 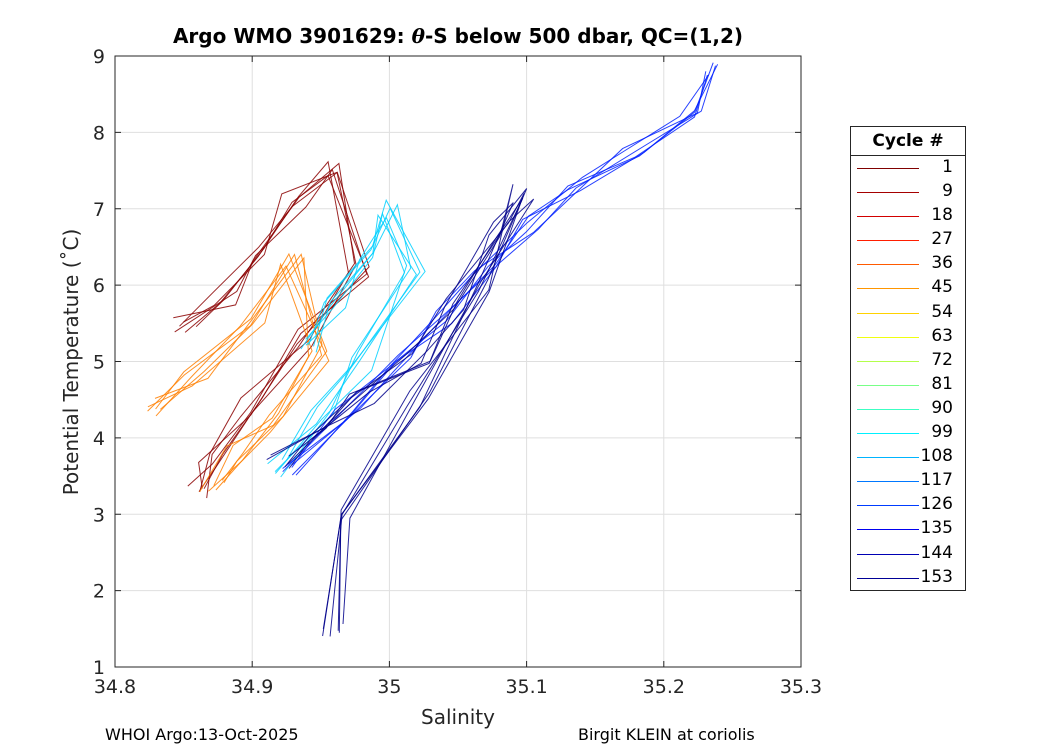 I want to click on y-tick-label: 7, so click(x=99, y=210).